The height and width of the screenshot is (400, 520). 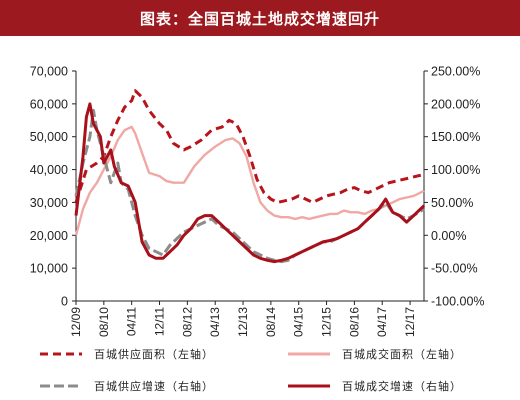 What do you see at coordinates (49, 236) in the screenshot?
I see `left-tick-label: 20,000` at bounding box center [49, 236].